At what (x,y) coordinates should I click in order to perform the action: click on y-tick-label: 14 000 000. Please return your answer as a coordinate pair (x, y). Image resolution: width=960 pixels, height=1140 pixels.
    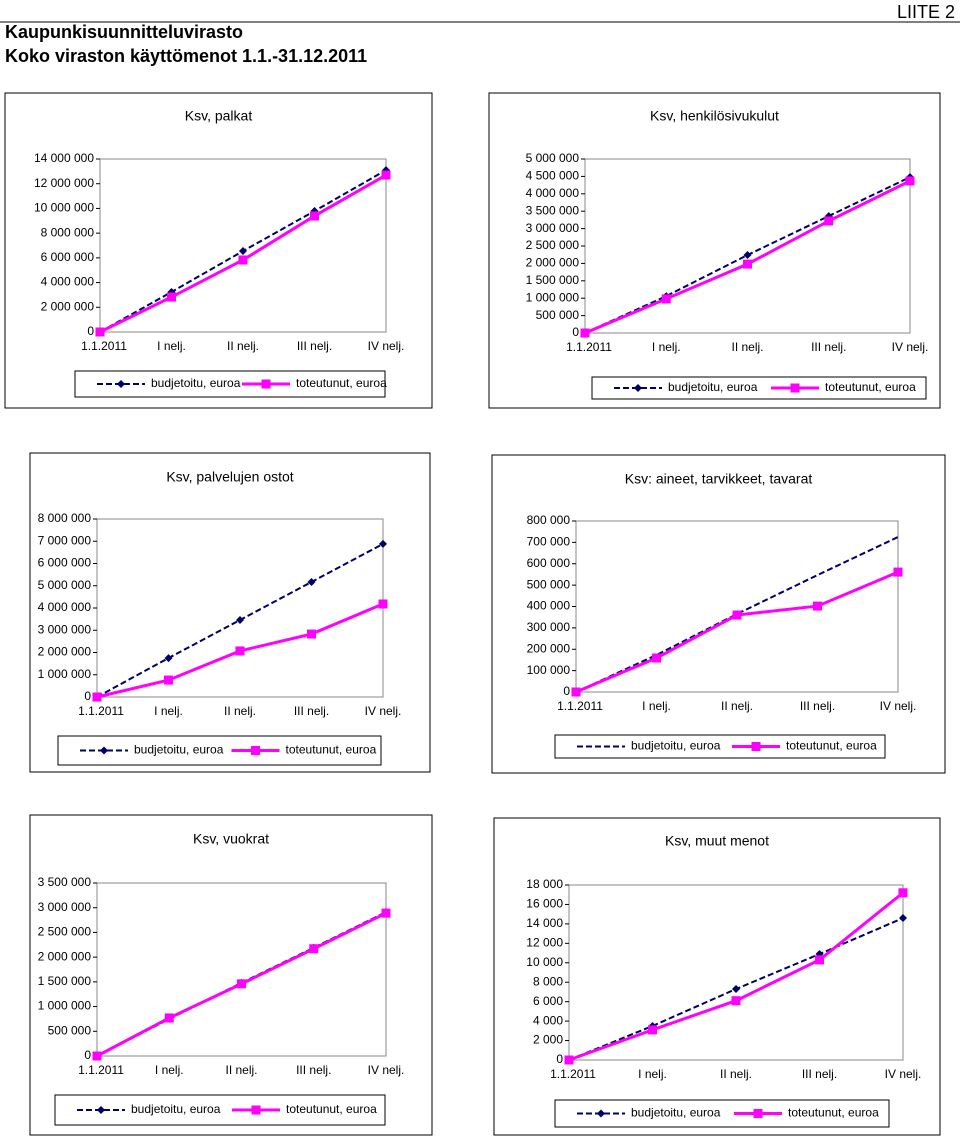
    Looking at the image, I should click on (64, 158).